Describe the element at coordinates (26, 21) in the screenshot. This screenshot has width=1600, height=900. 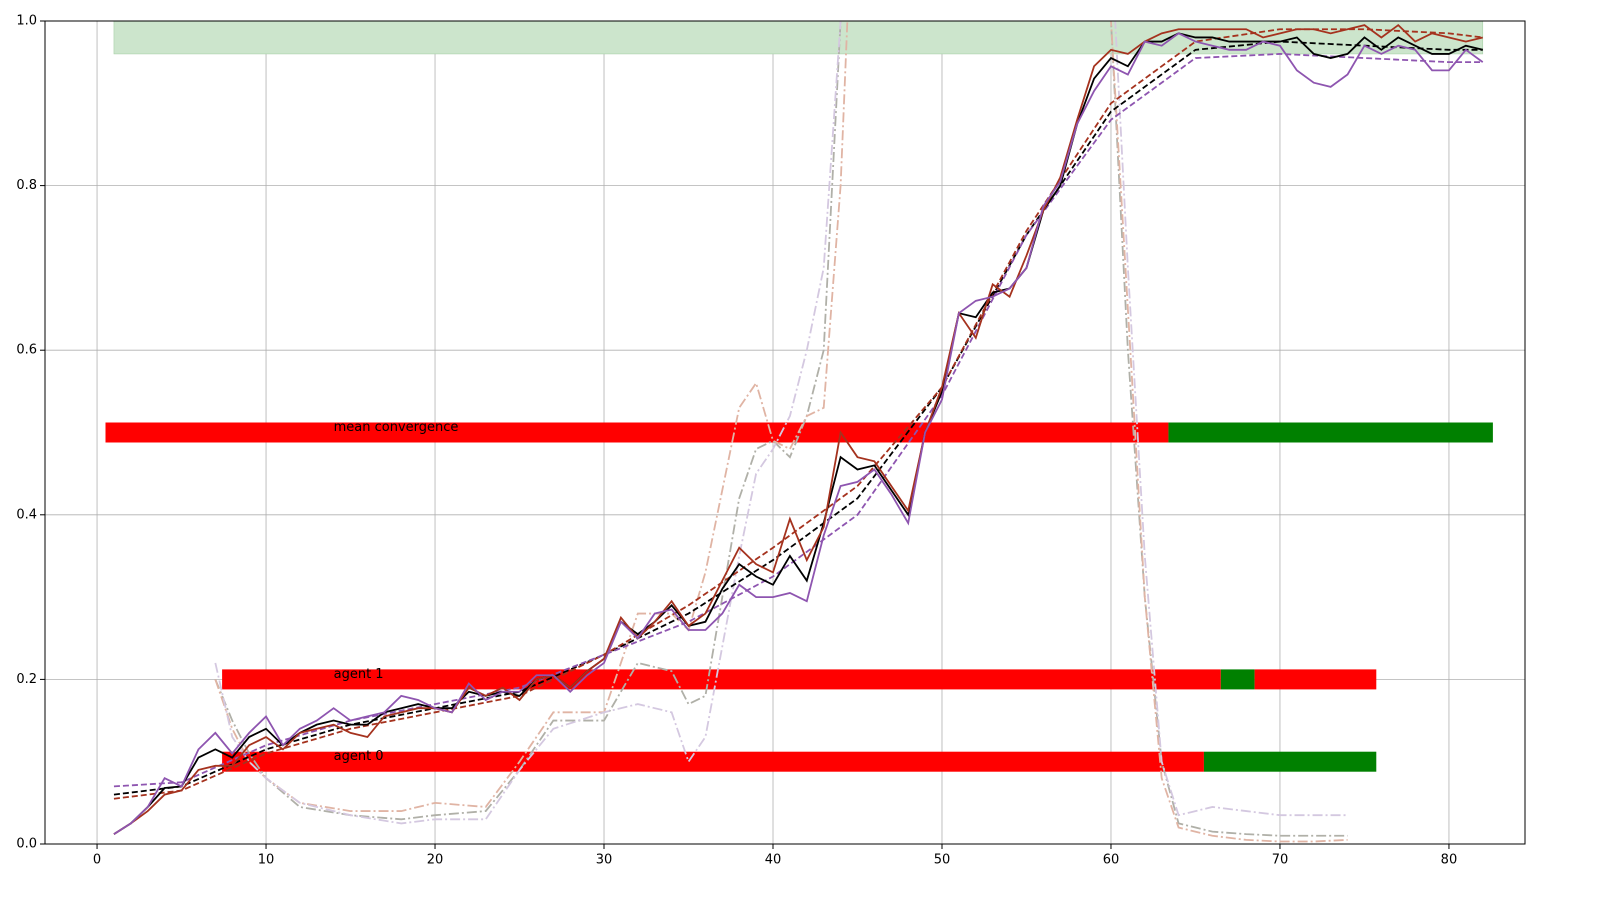
I see `y-tick-label: 1.0` at that location.